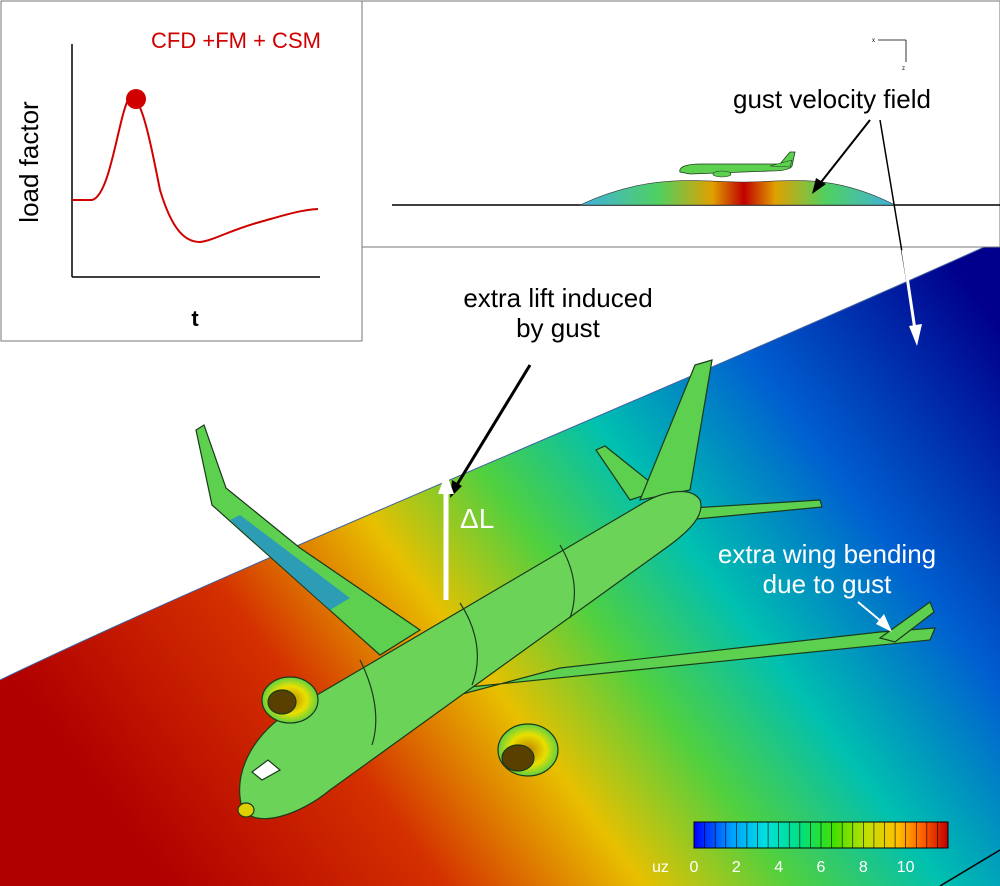  Describe the element at coordinates (909, 290) in the screenshot. I see `gust-pointer-line-white` at that location.